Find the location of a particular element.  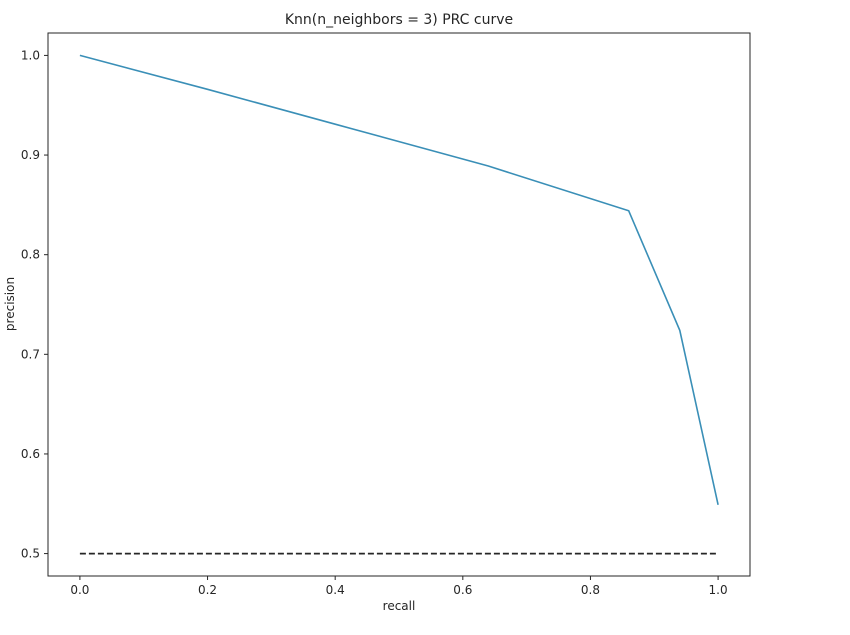

x-tick-label: 0.6 is located at coordinates (462, 590).